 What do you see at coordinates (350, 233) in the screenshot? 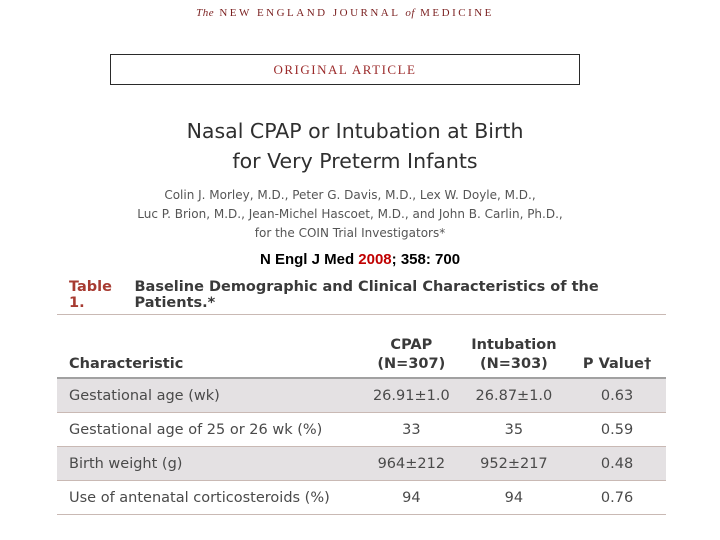
I see `authors-line3: for the COIN Trial Investigators*` at bounding box center [350, 233].